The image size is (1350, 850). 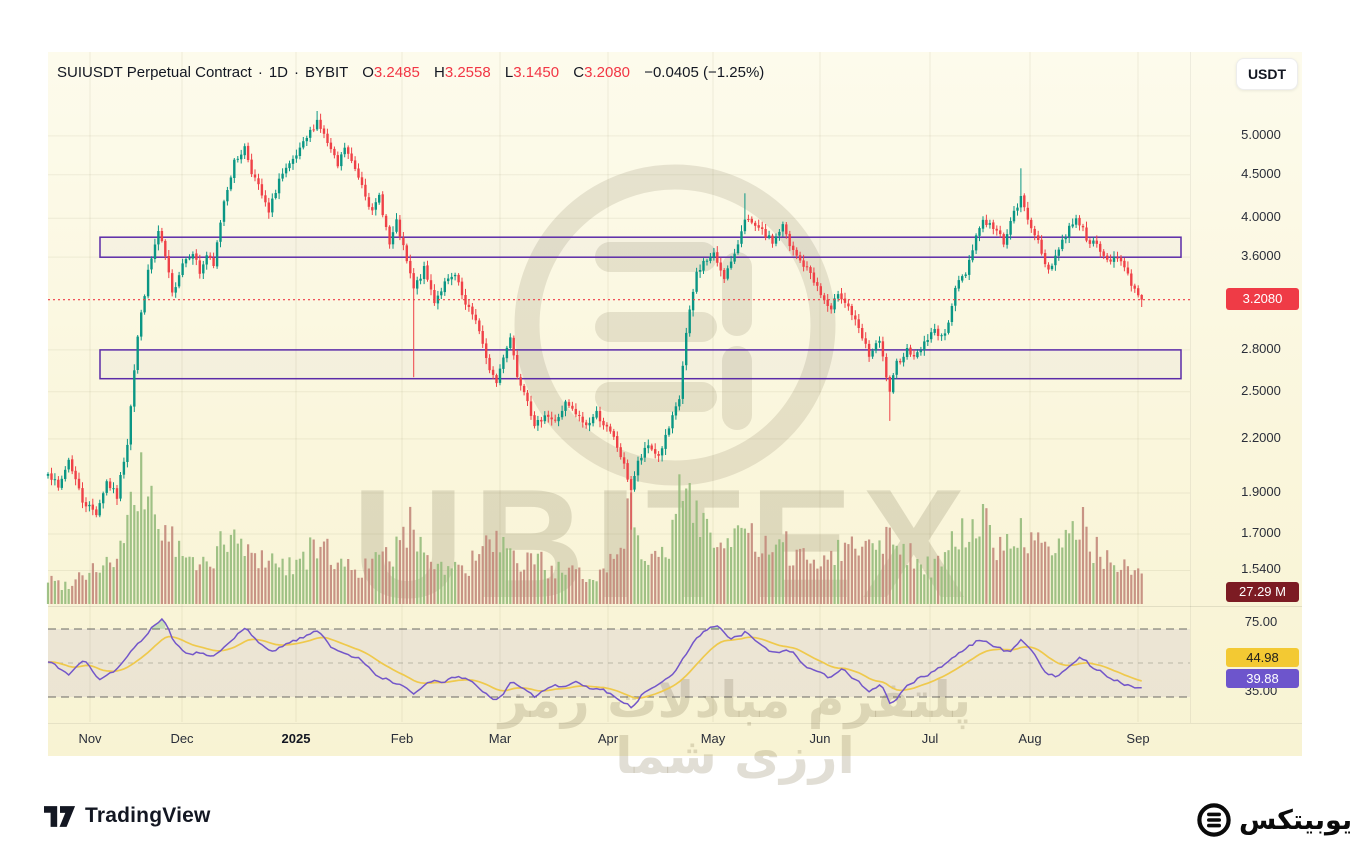 What do you see at coordinates (148, 815) in the screenshot?
I see `tradingview-label: TradingView` at bounding box center [148, 815].